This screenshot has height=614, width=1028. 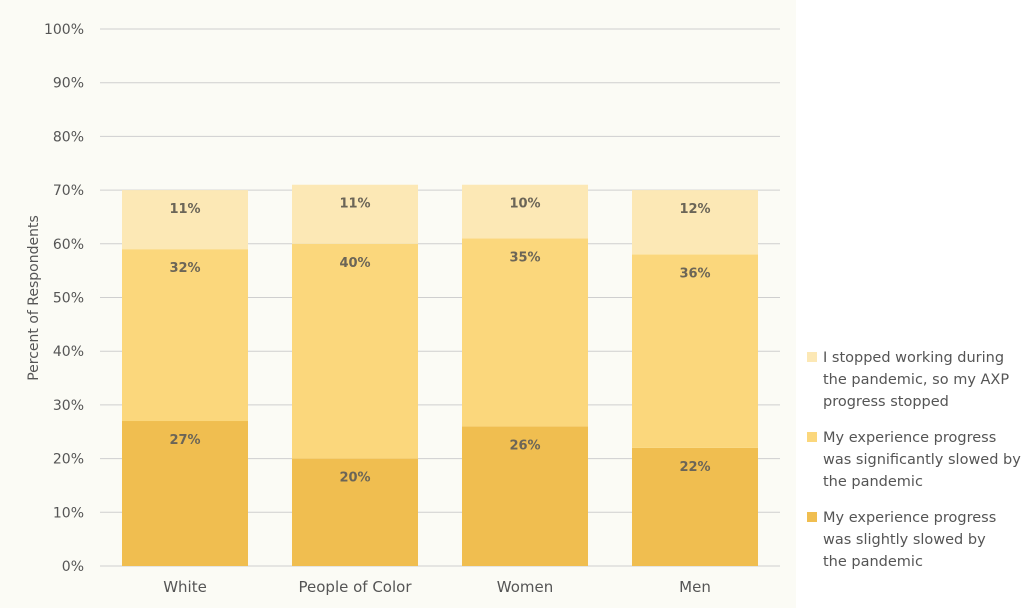 I want to click on x-category-label: People of Color, so click(x=356, y=587).